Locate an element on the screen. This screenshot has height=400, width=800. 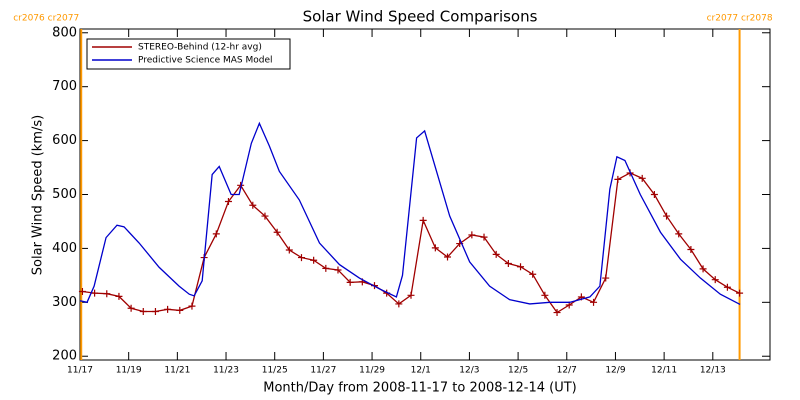
x-tick-label: 11/21 is located at coordinates (177, 371).